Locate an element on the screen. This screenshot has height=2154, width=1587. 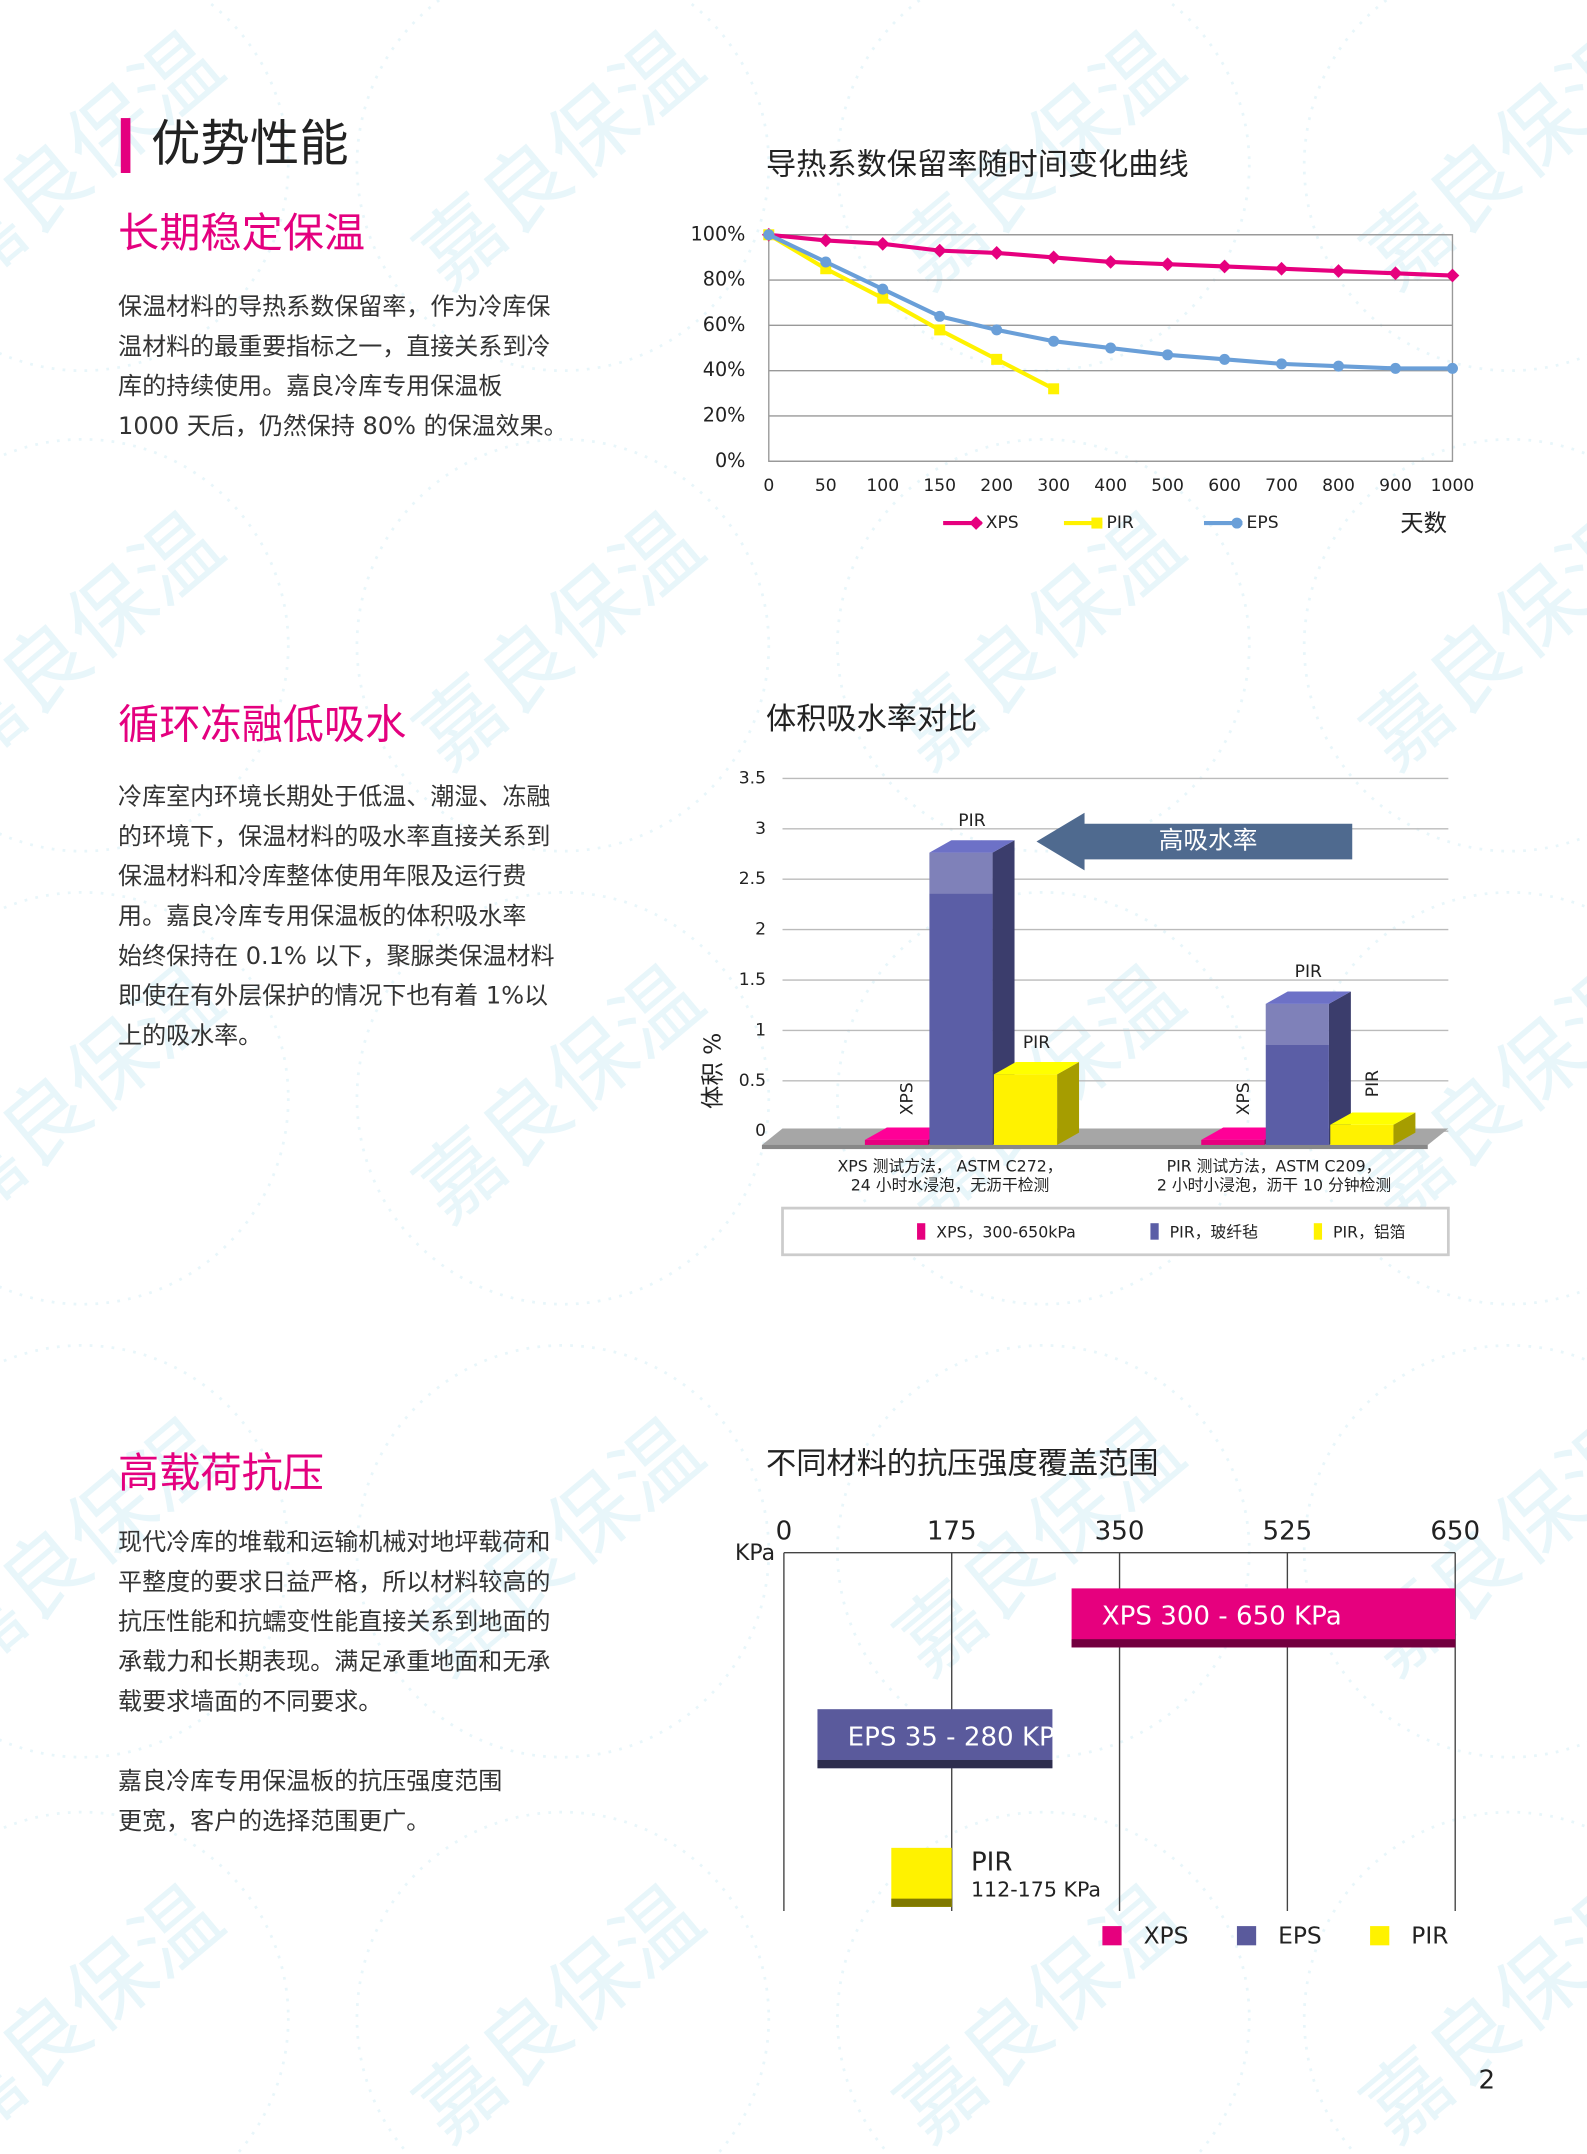
chart-title: 导热系数保留率随时间变化曲线 is located at coordinates (977, 165).